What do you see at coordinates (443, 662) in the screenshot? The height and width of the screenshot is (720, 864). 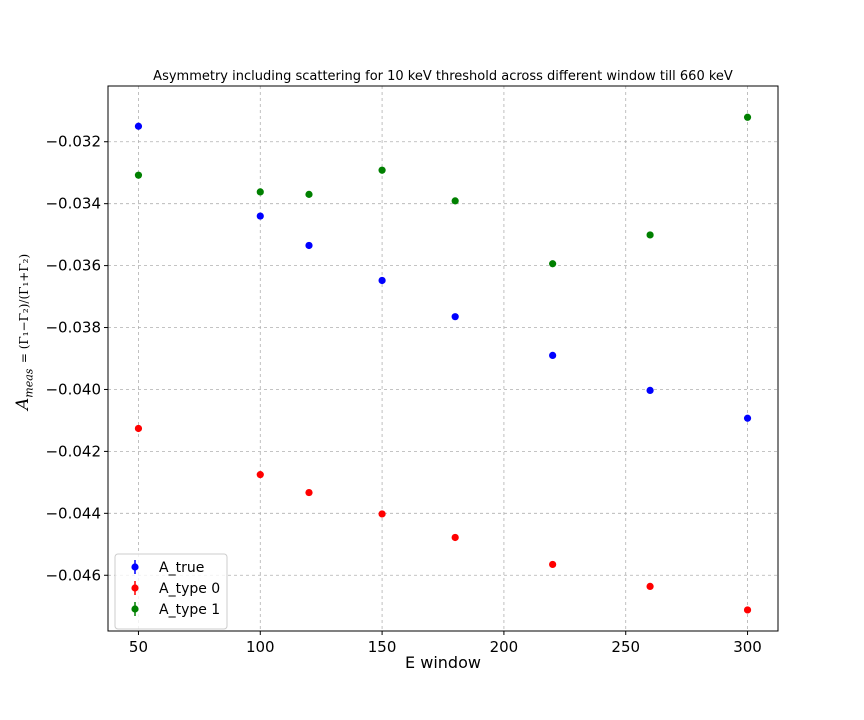 I see `x-axis-label: E window` at bounding box center [443, 662].